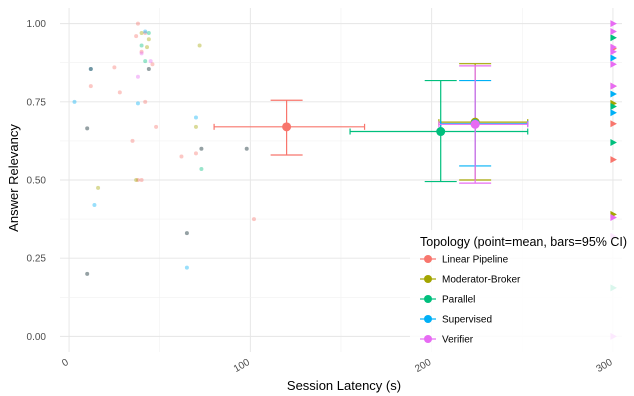 The width and height of the screenshot is (634, 396). I want to click on y-tick-label: 0.25, so click(37, 259).